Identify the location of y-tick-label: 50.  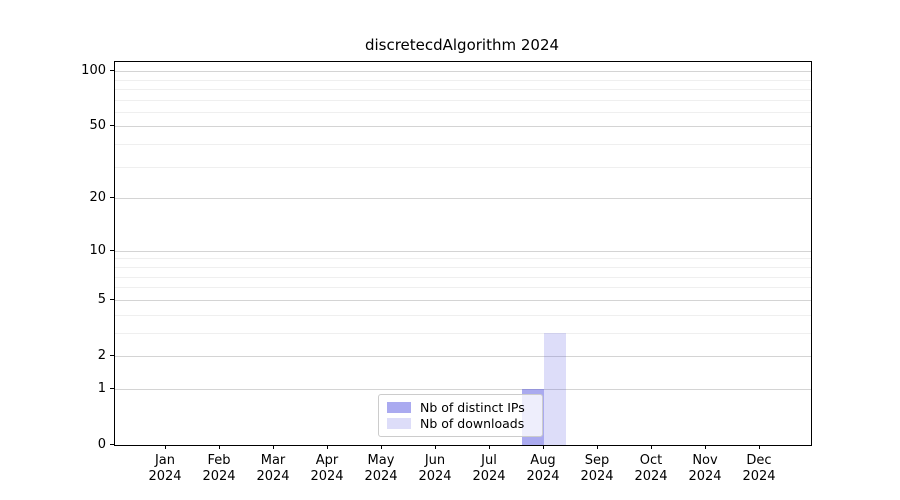
(97, 126).